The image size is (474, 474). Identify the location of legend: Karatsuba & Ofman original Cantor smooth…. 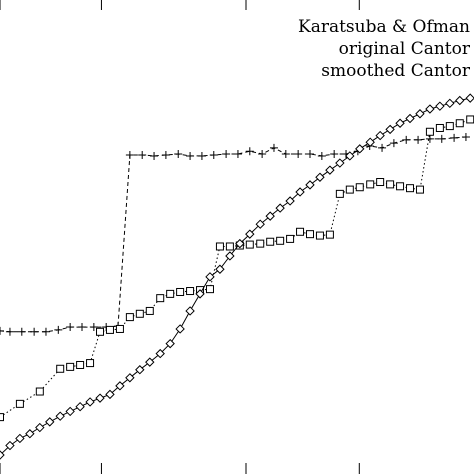
(384, 49).